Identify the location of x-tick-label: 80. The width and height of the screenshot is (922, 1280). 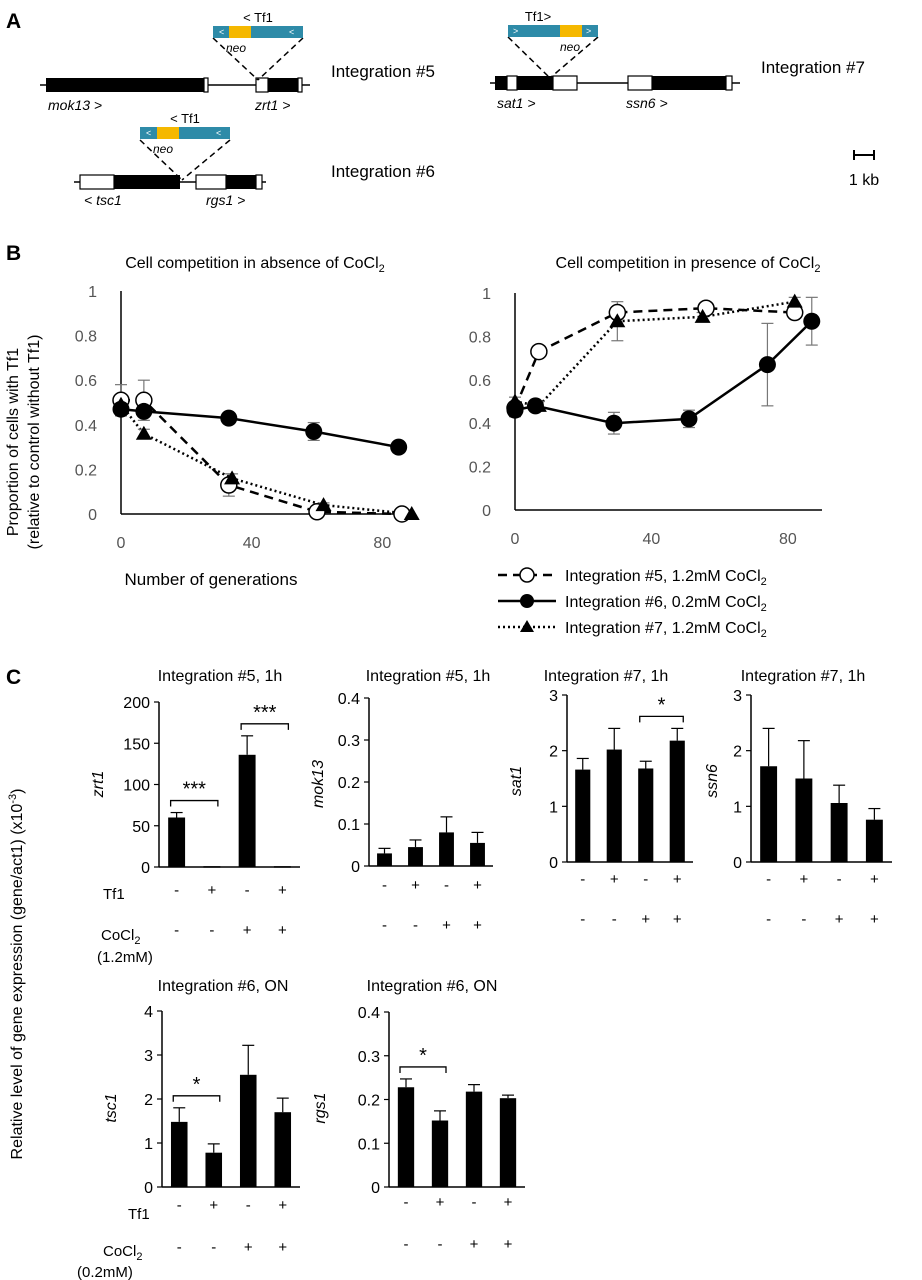
(382, 543).